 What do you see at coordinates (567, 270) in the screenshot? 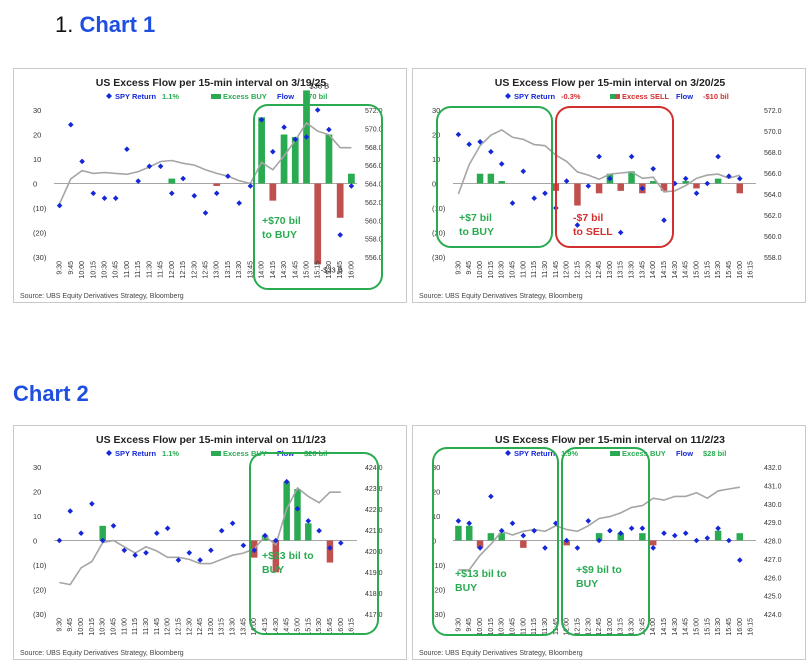
I see `x-axis-tick: 12:00` at bounding box center [567, 270].